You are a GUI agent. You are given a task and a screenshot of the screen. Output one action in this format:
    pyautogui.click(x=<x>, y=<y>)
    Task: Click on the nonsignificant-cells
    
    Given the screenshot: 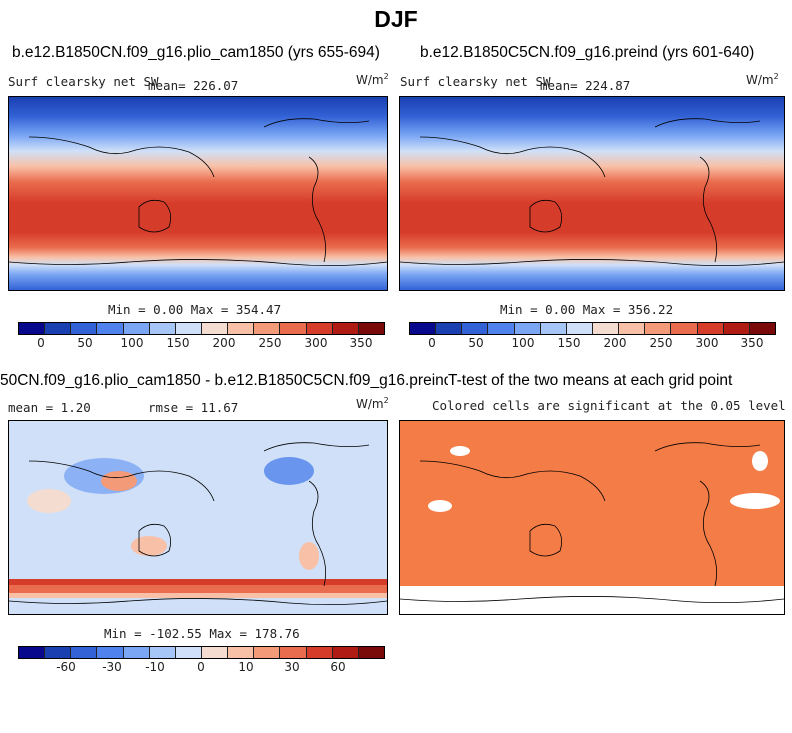 What is the action you would take?
    pyautogui.click(x=592, y=530)
    